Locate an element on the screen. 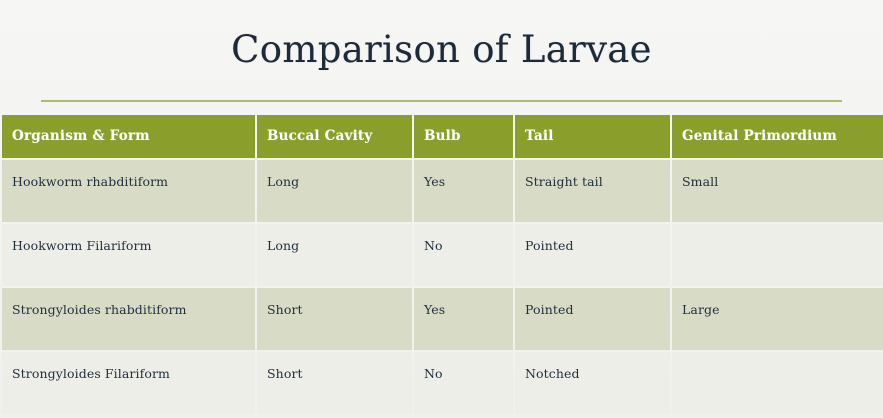 The image size is (883, 418). cell-organism-form: Hookworm Filariform is located at coordinates (128, 255).